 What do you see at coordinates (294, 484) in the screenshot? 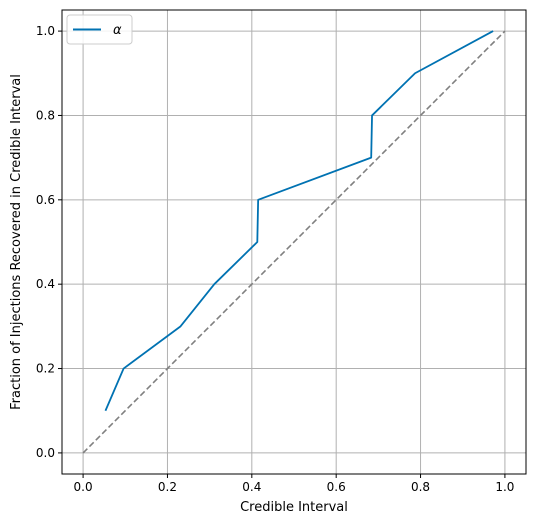
I see `x-axis-ticks: 0.0 0.2 0.4 0.6 0.8 1.0` at bounding box center [294, 484].